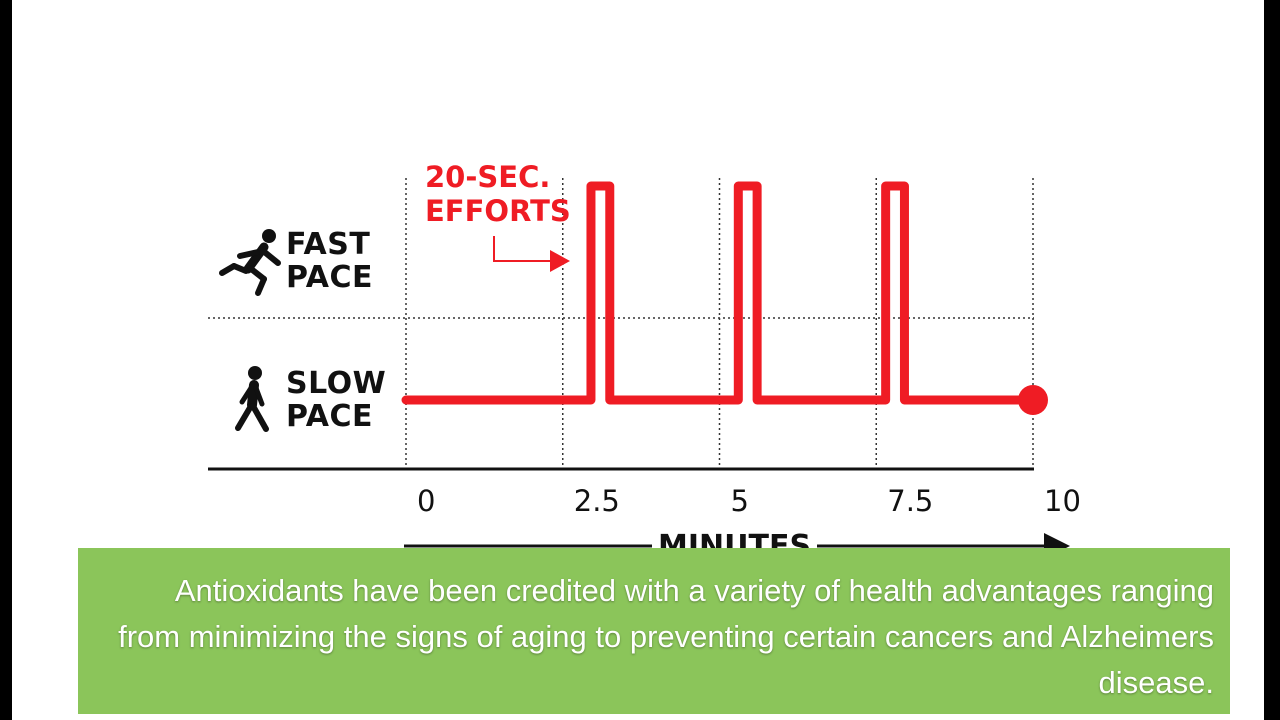 This screenshot has width=1280, height=720. Describe the element at coordinates (426, 501) in the screenshot. I see `x-tick-label-0: 0` at that location.